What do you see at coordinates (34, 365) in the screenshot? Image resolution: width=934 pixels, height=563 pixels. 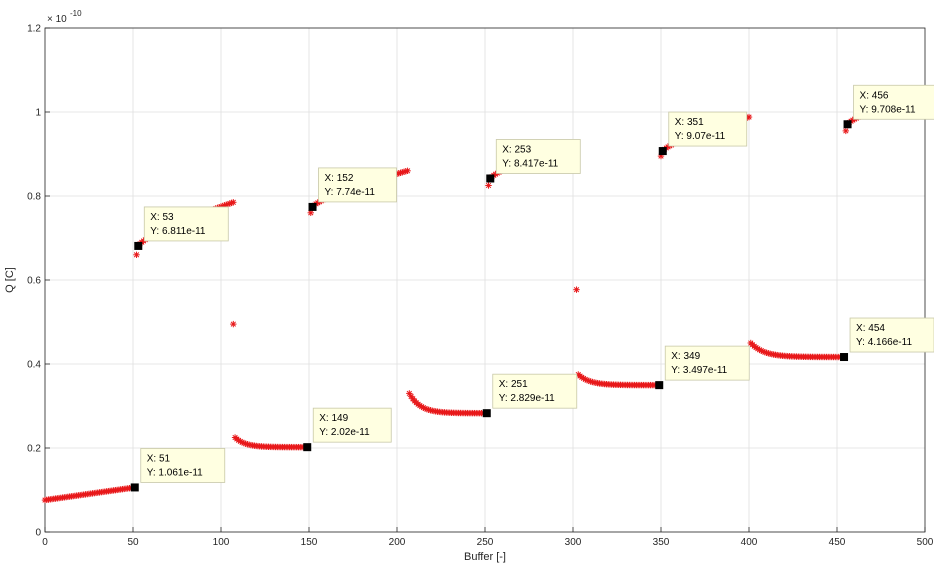 I see `y-tick-label: 0.4` at bounding box center [34, 365].